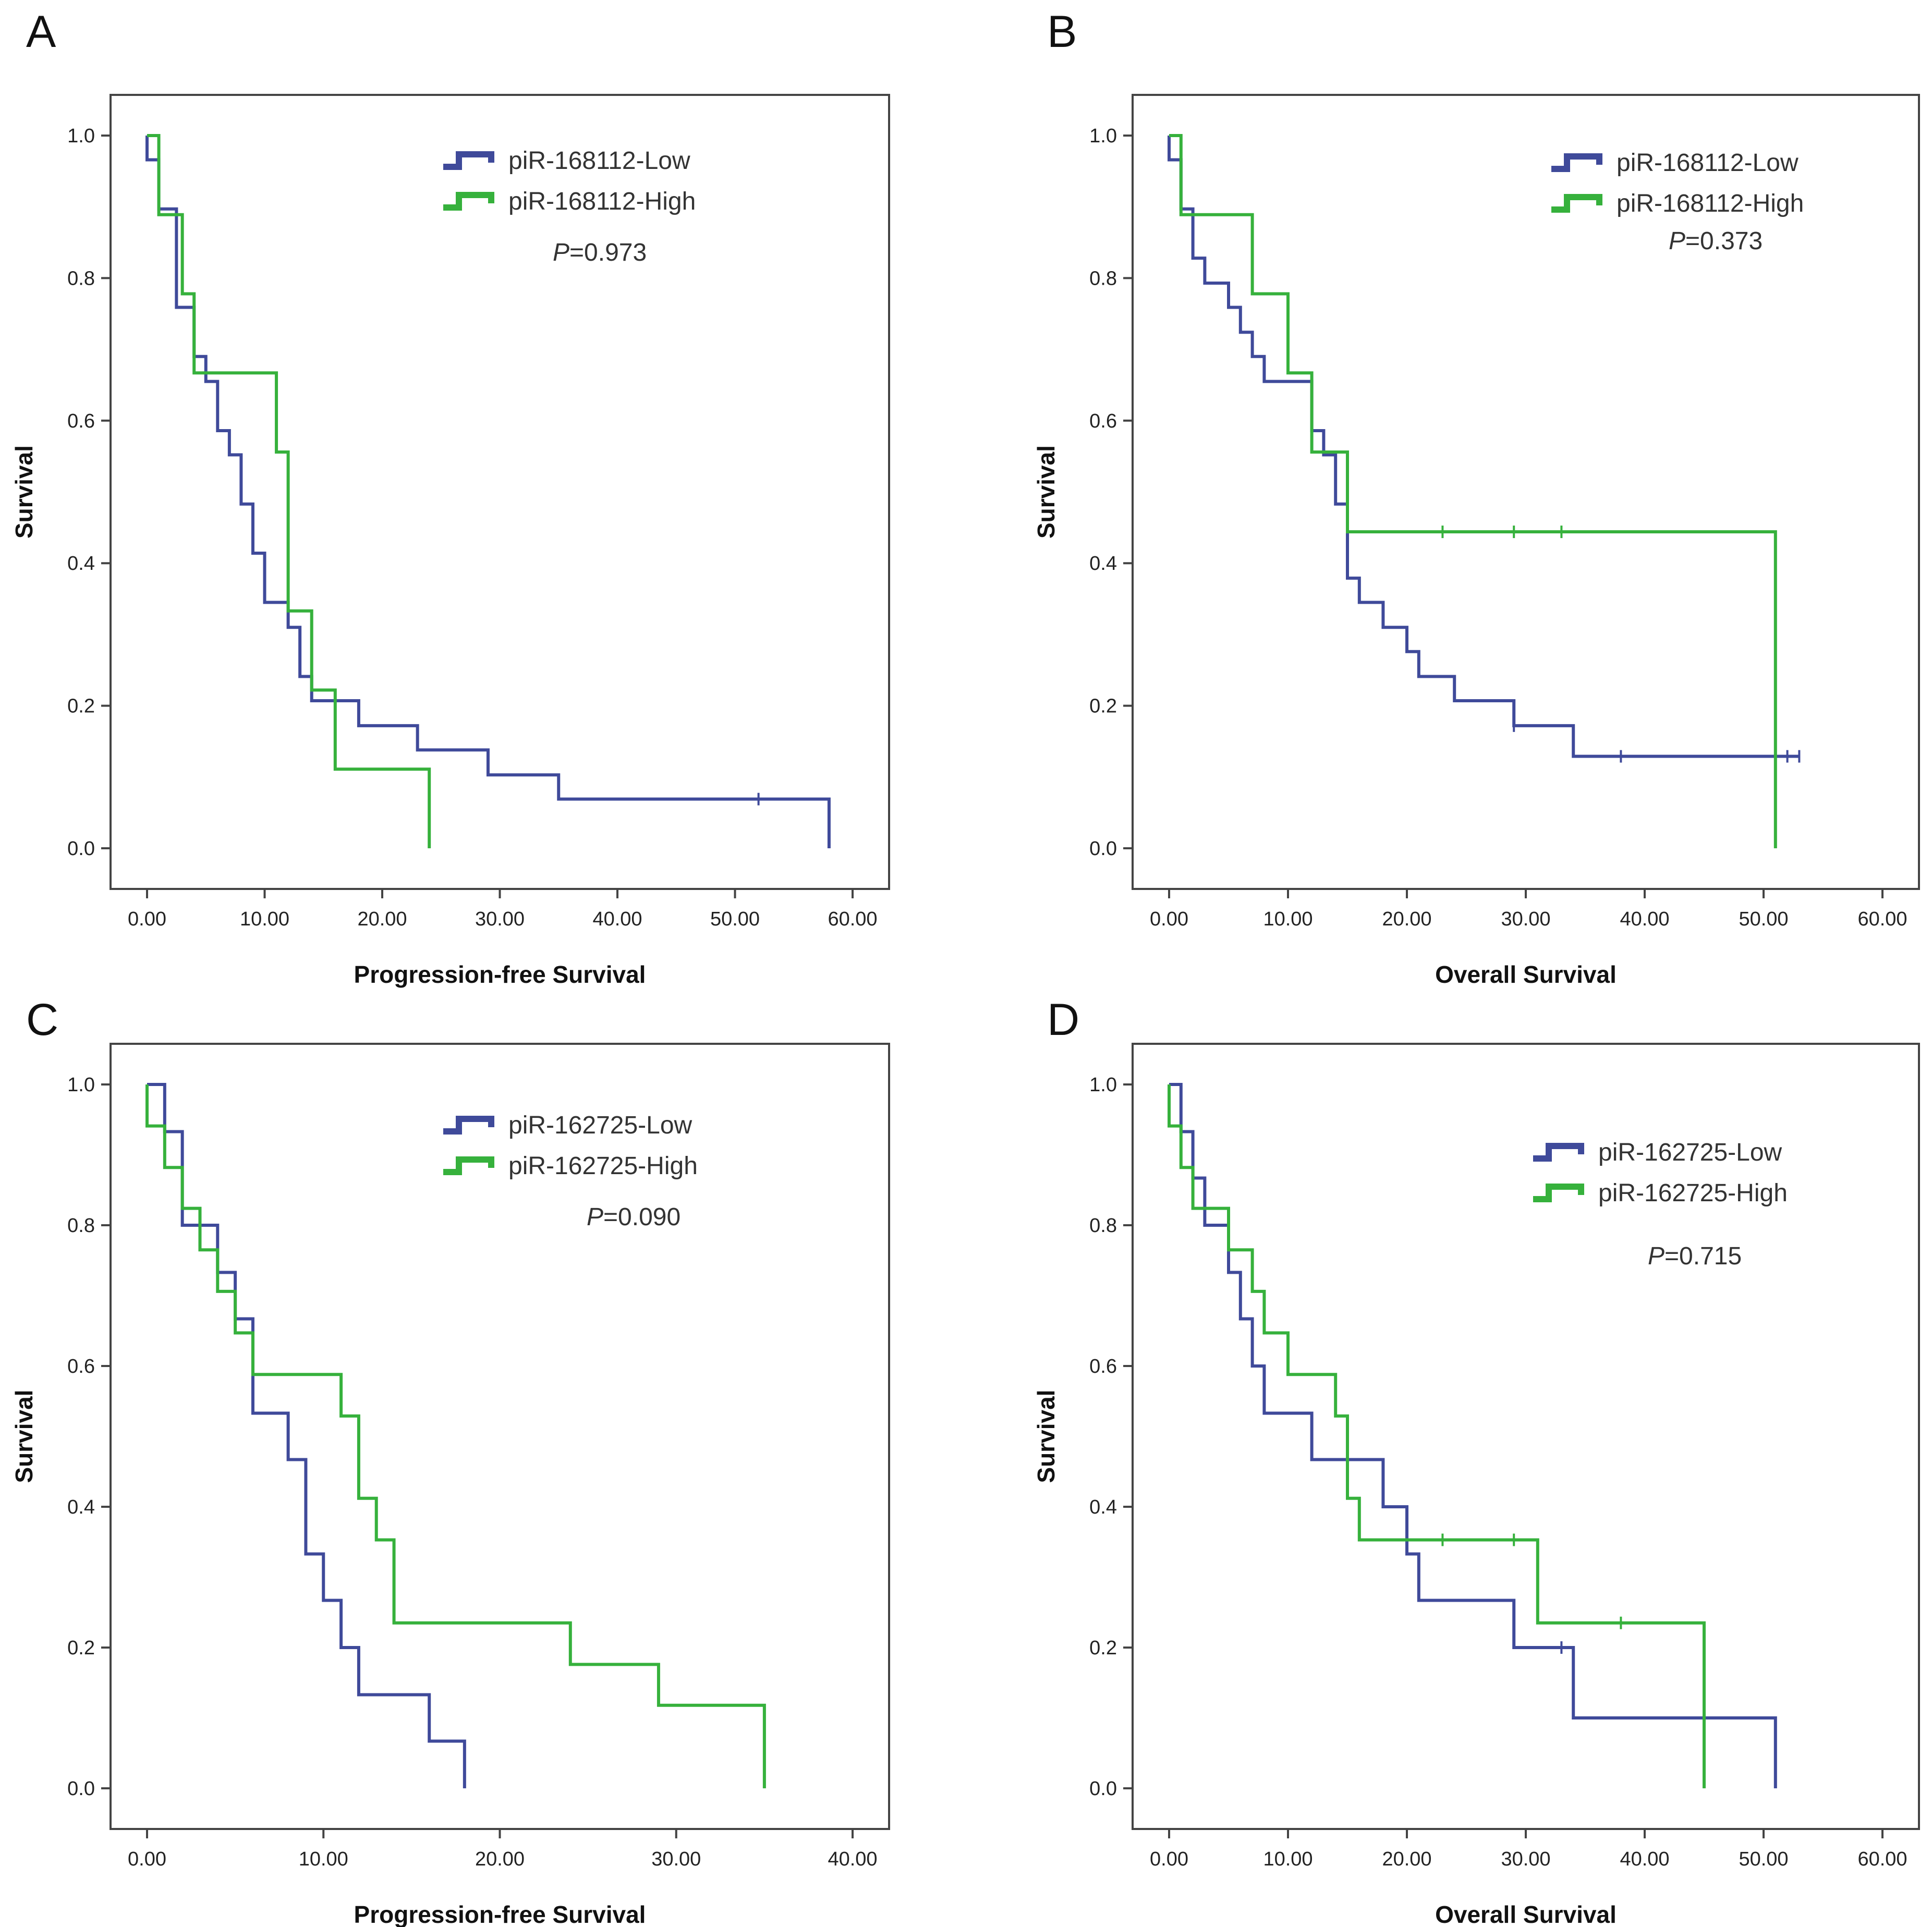 This screenshot has width=1932, height=1927. Describe the element at coordinates (1062, 32) in the screenshot. I see `panel-letter: B` at that location.